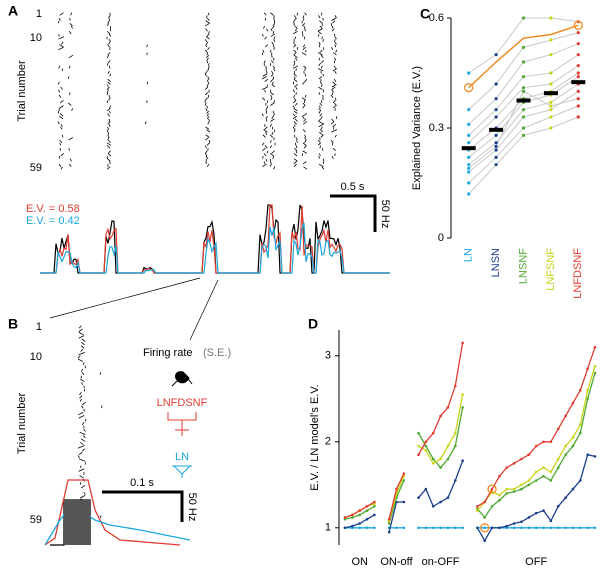 The height and width of the screenshot is (577, 600). Describe the element at coordinates (53, 221) in the screenshot. I see `ev-label: E.V. = 0.42` at that location.